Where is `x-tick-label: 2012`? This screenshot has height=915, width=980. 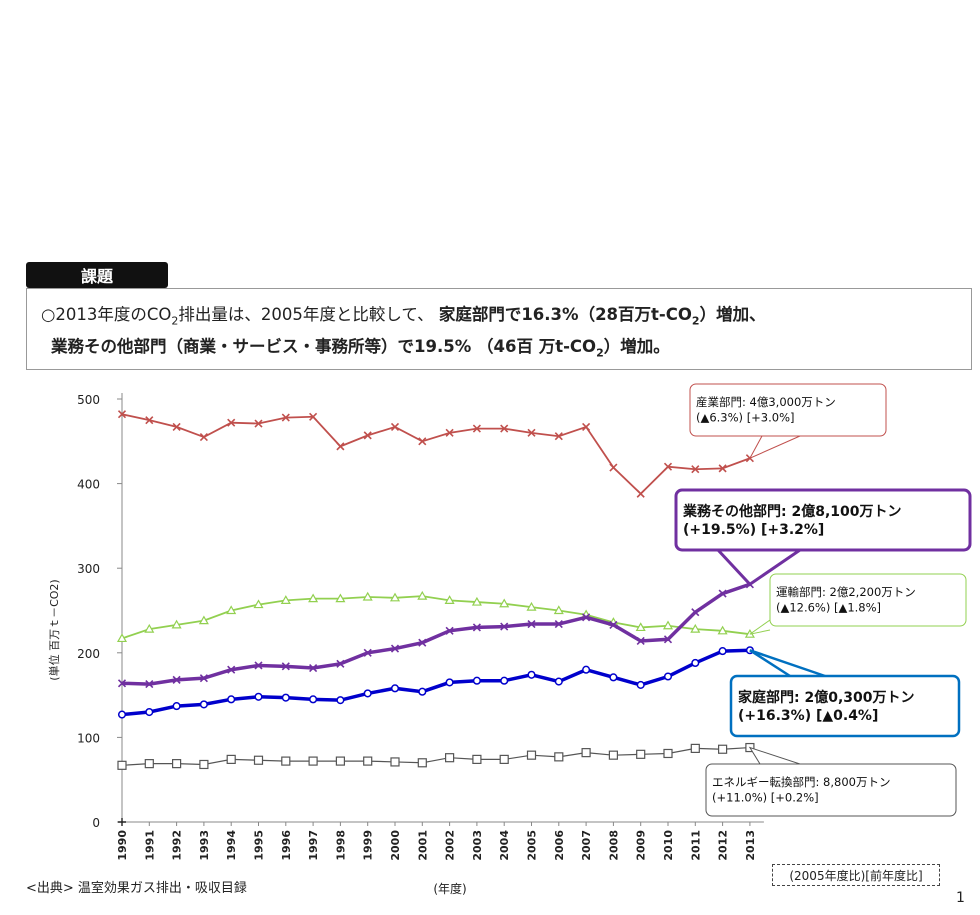
x-tick-label: 2012 is located at coordinates (723, 845).